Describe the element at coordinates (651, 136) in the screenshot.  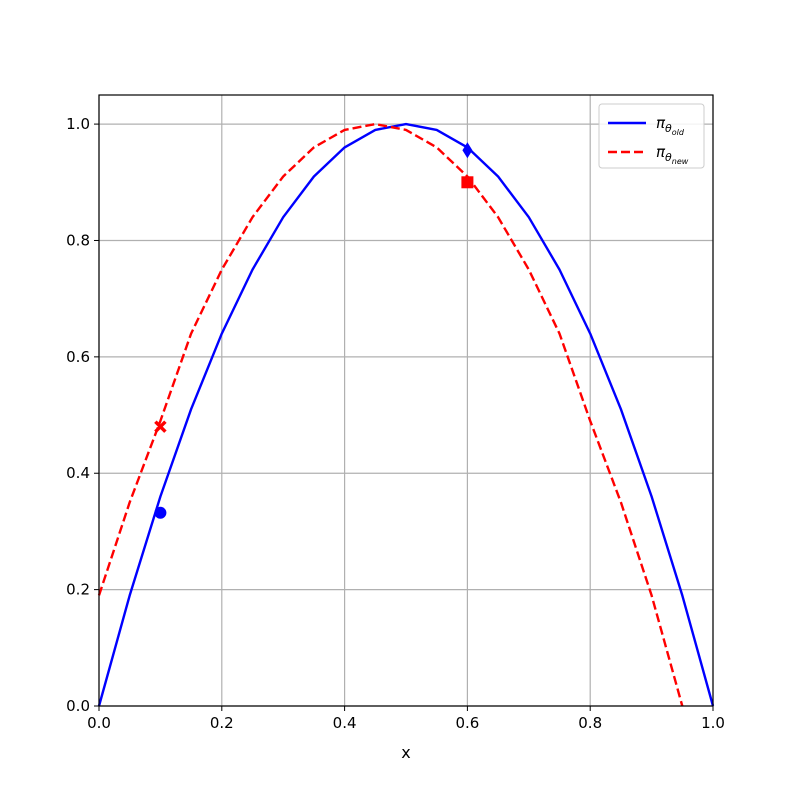
I see `legend: πθold πθnew` at that location.